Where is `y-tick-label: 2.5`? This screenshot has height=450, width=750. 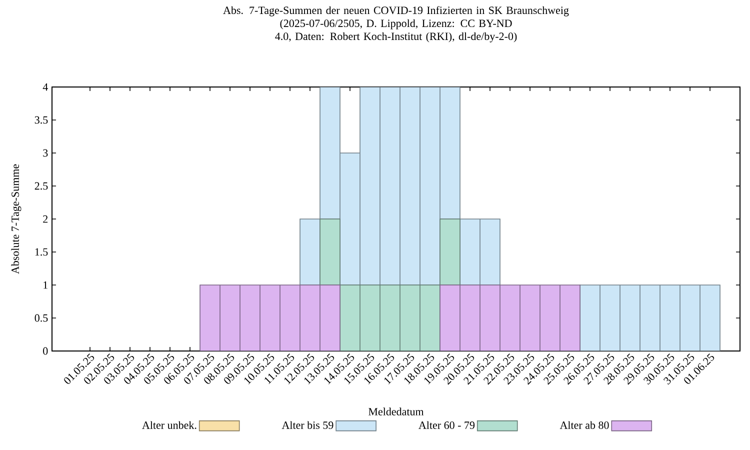 y-tick-label: 2.5 is located at coordinates (41, 186).